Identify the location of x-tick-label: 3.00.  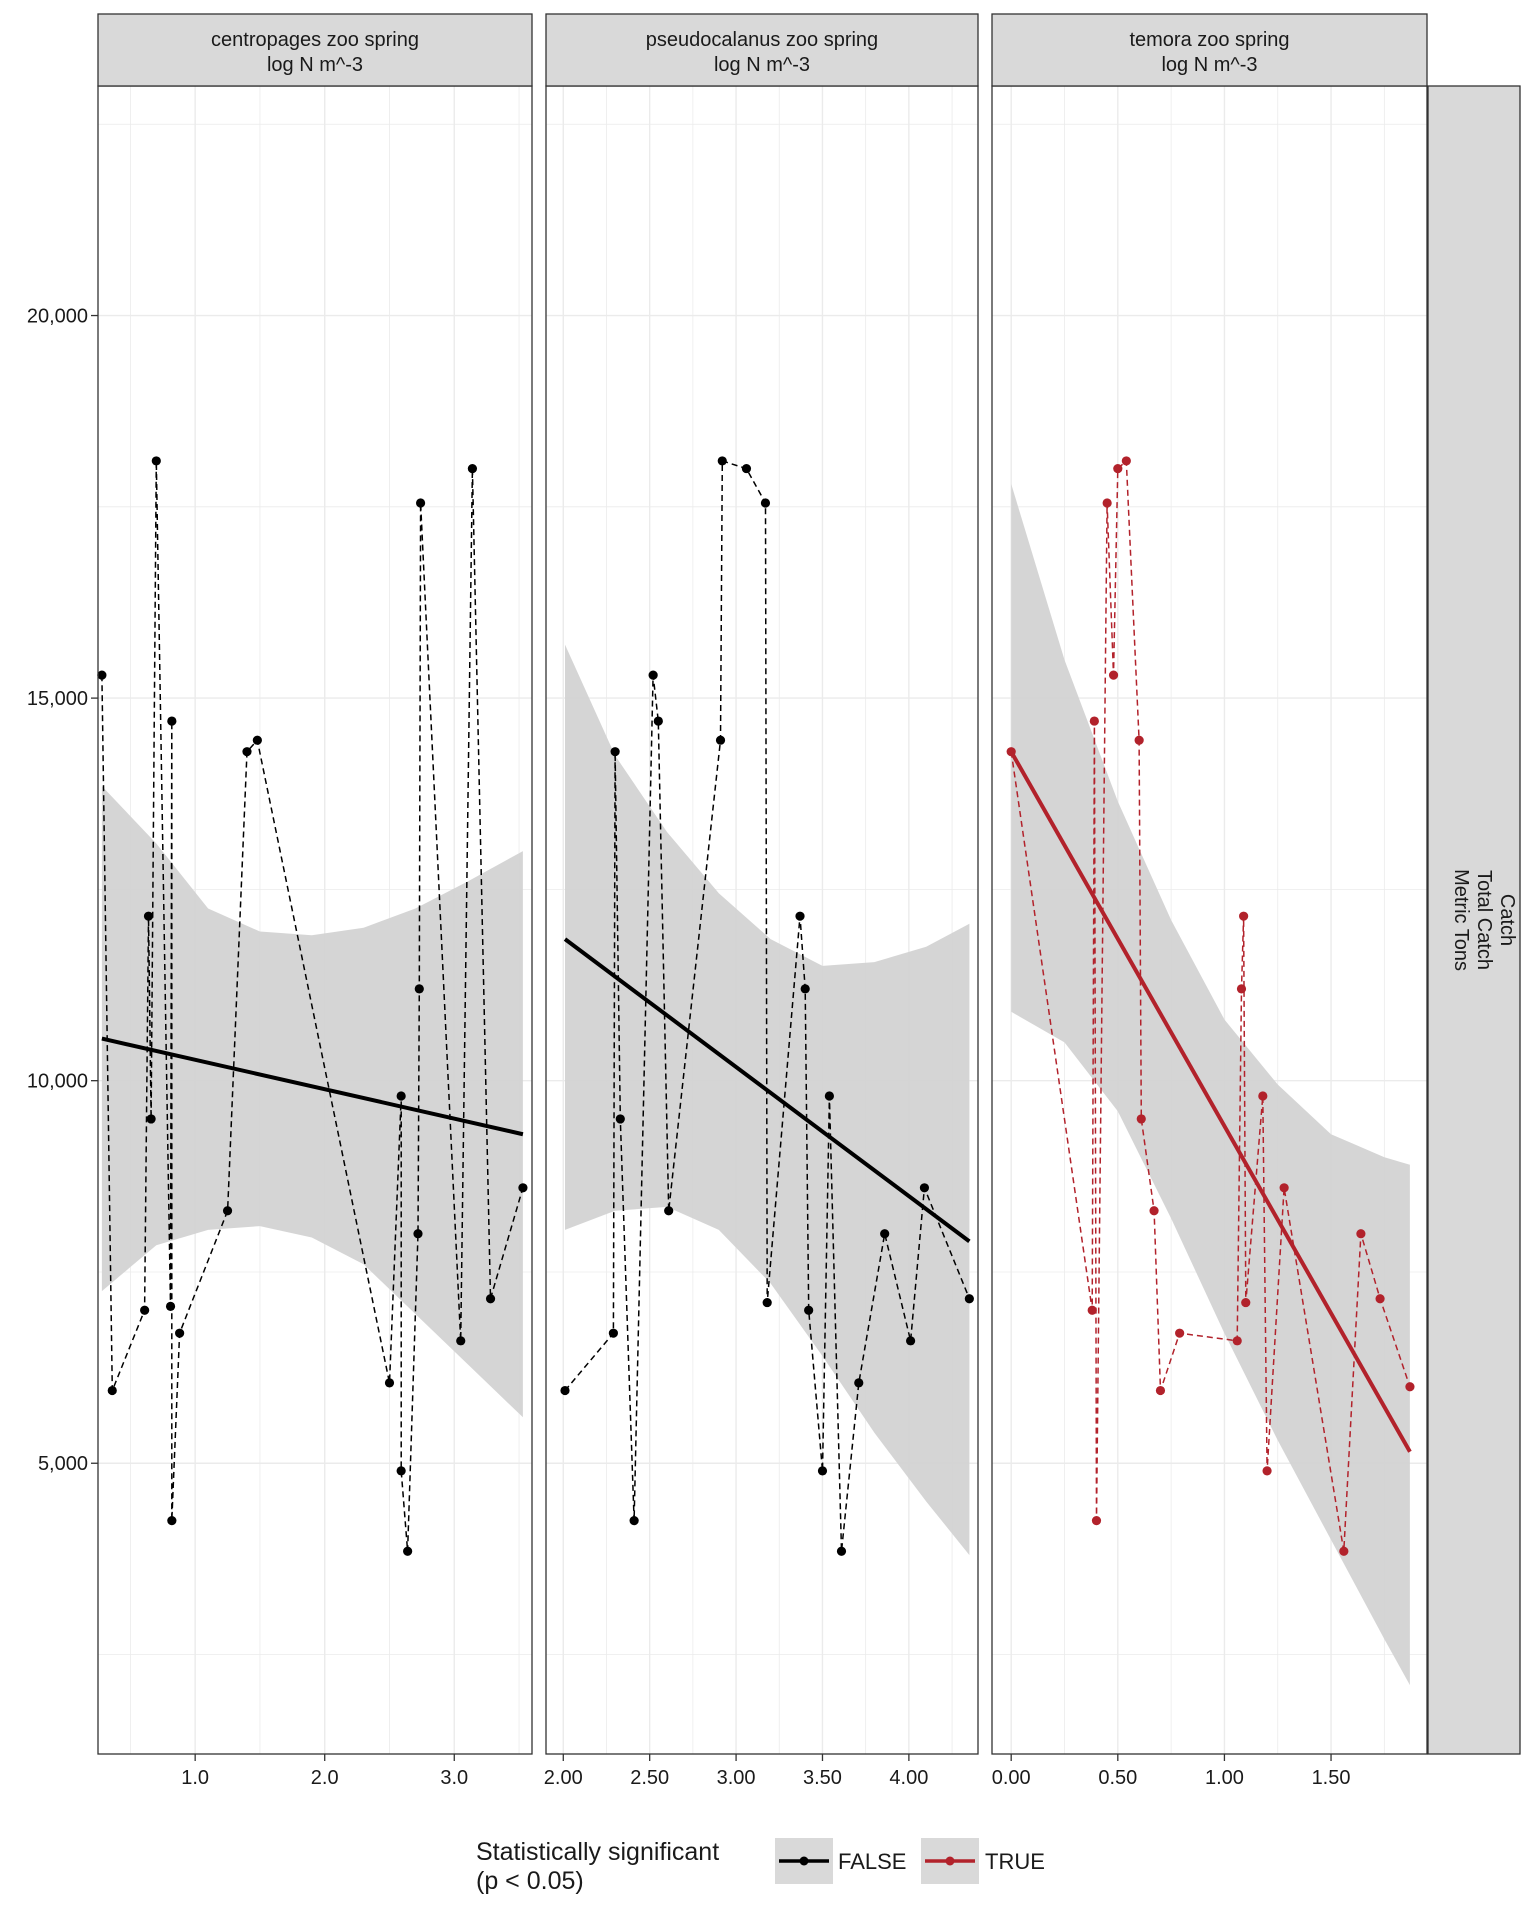
(736, 1778).